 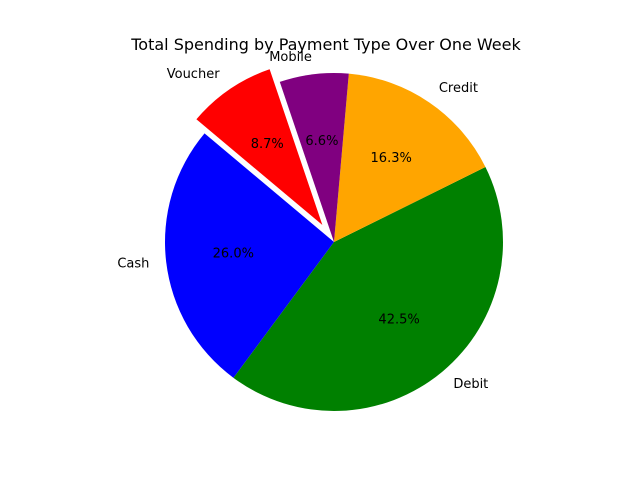 What do you see at coordinates (314, 157) in the screenshot?
I see `pie-slice-mobile` at bounding box center [314, 157].